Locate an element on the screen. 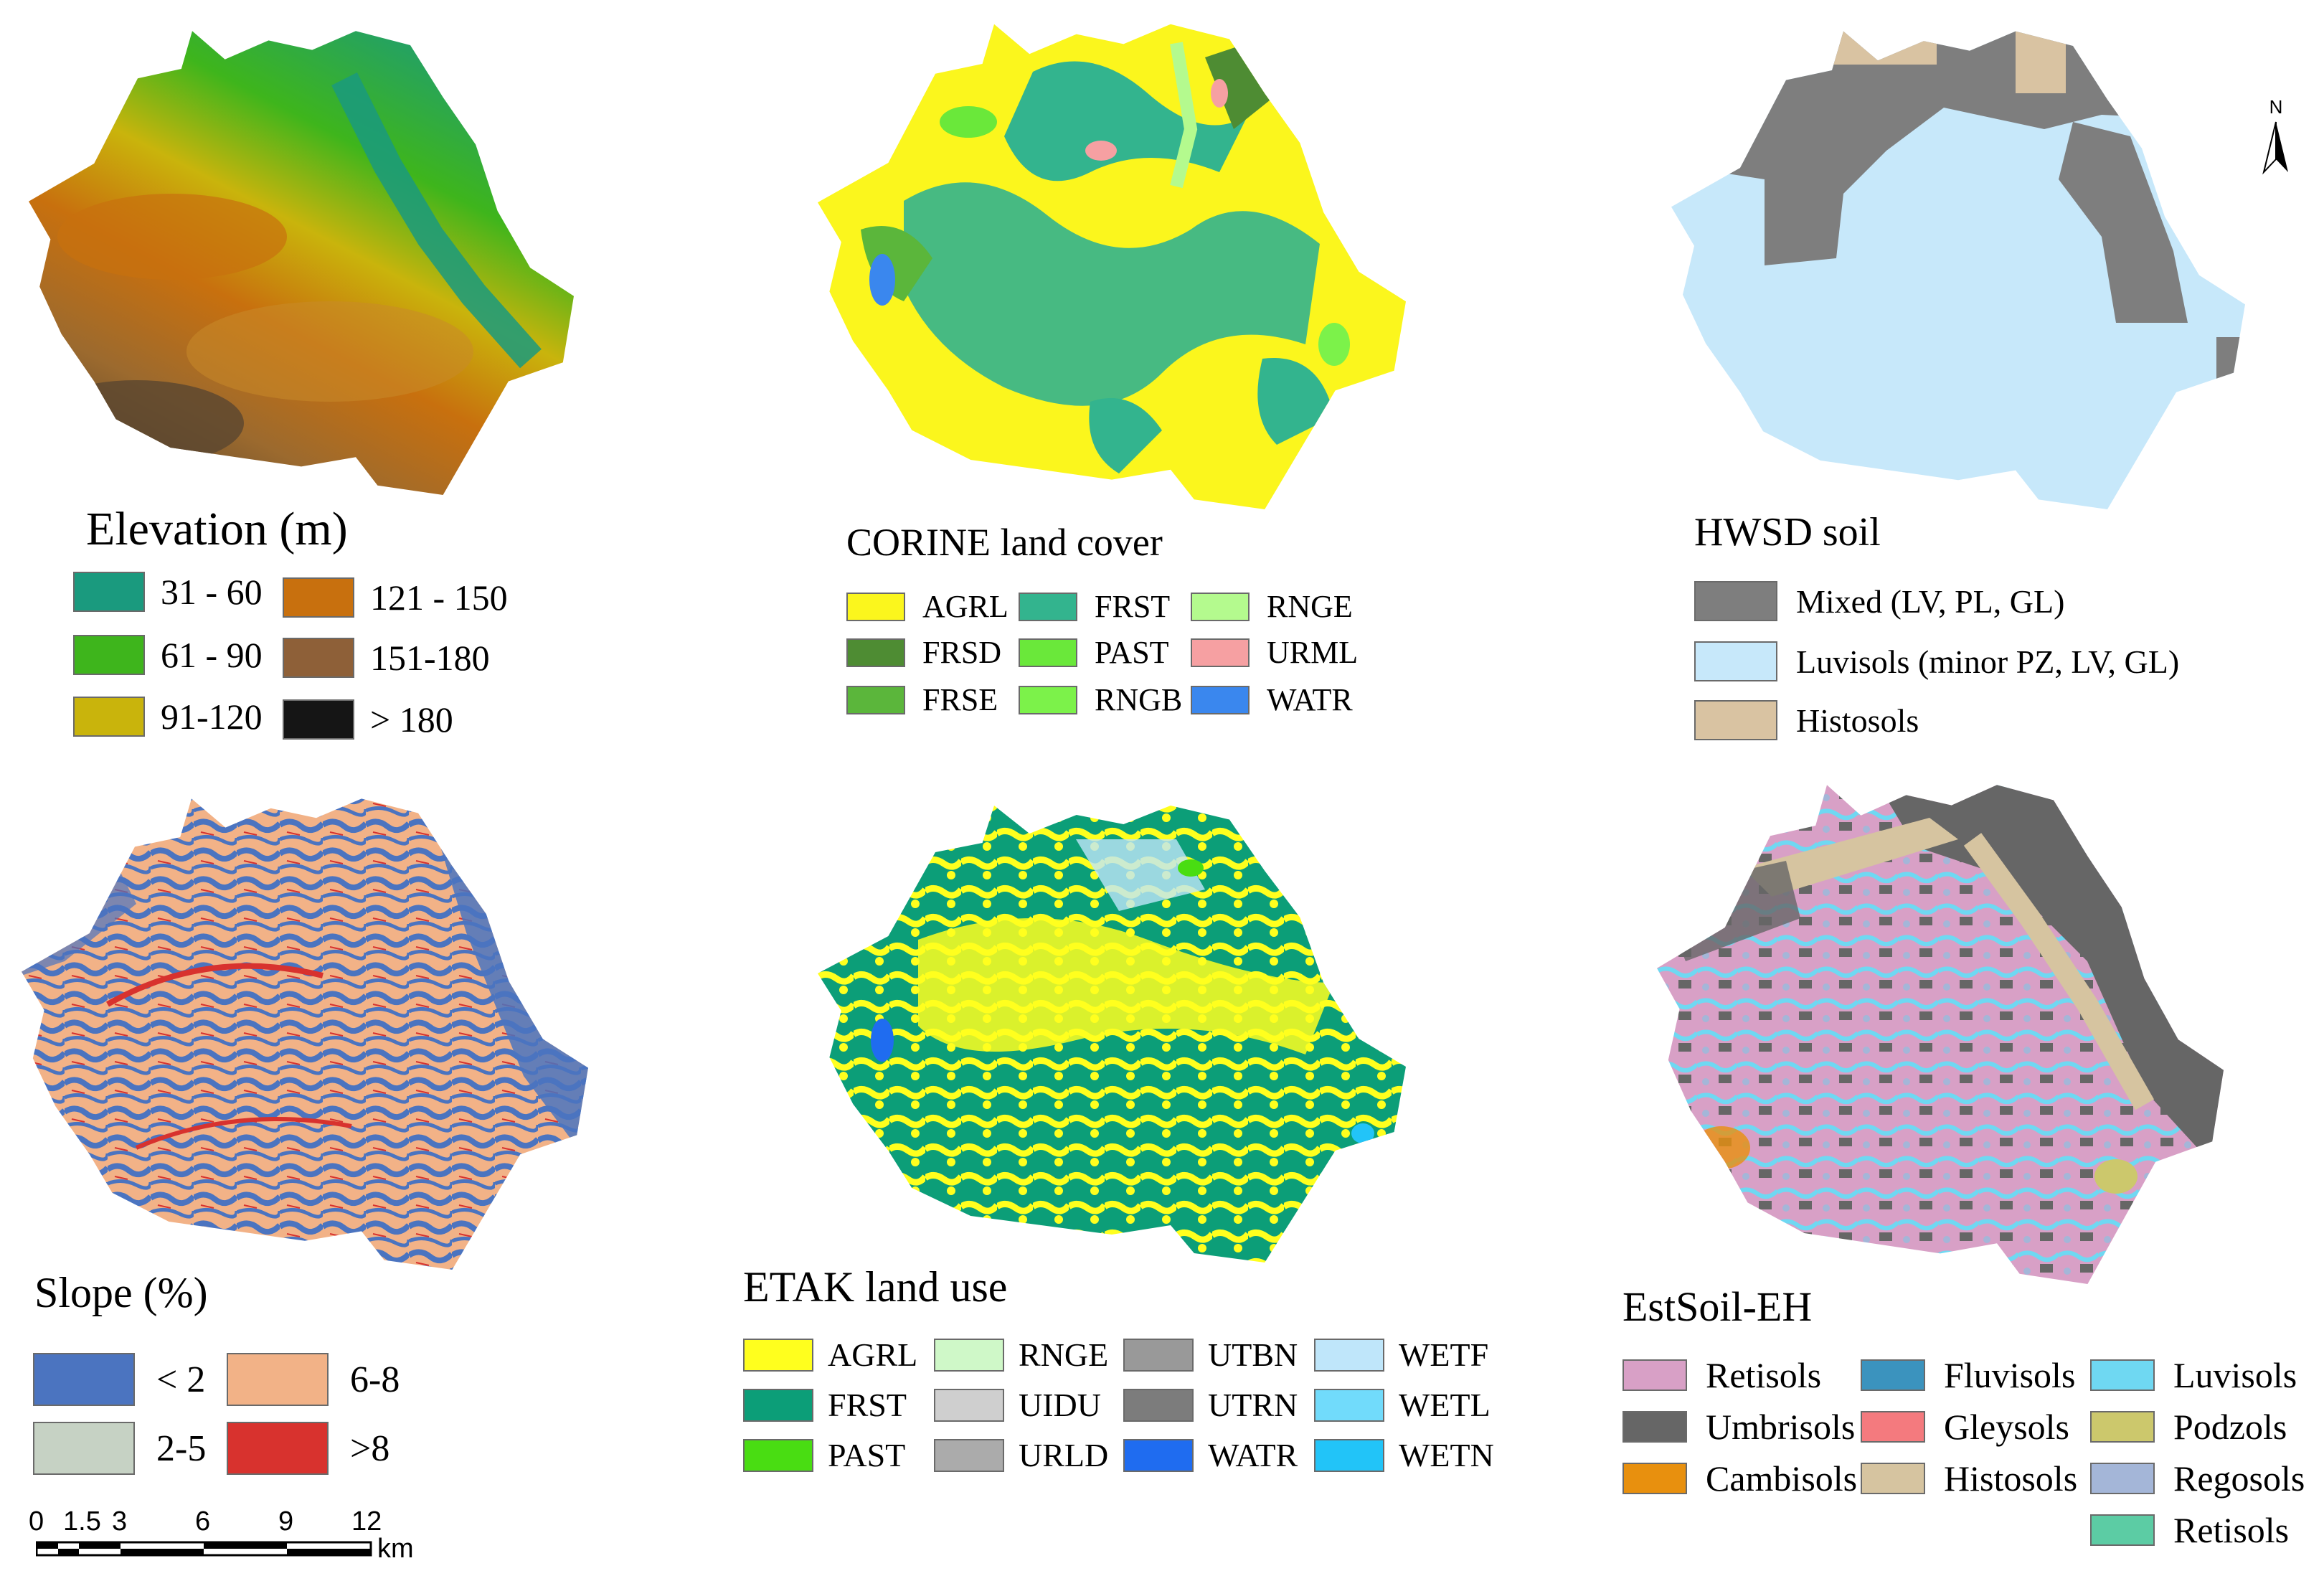 This screenshot has width=2324, height=1576. scale-tick-label: 1.5 is located at coordinates (82, 1521).